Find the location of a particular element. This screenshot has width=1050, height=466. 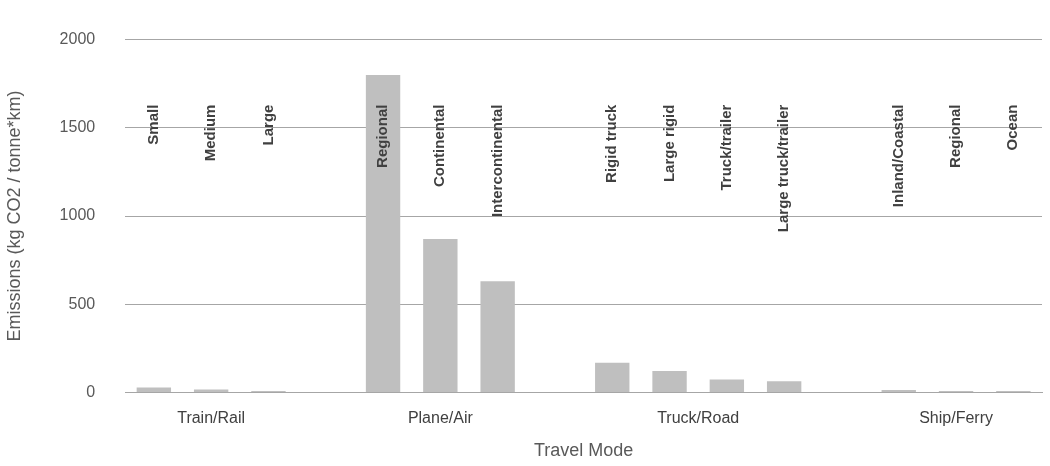

text: Ship/Ferry is located at coordinates (956, 417).